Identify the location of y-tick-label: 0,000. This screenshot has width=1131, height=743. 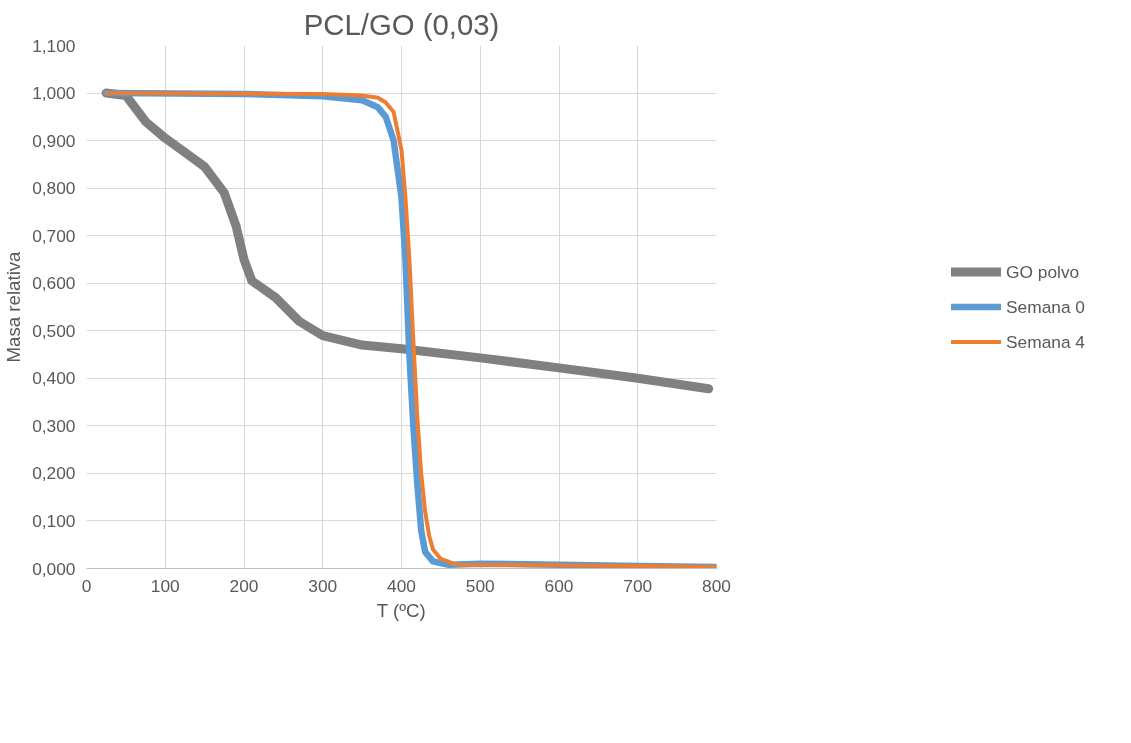
(54, 568).